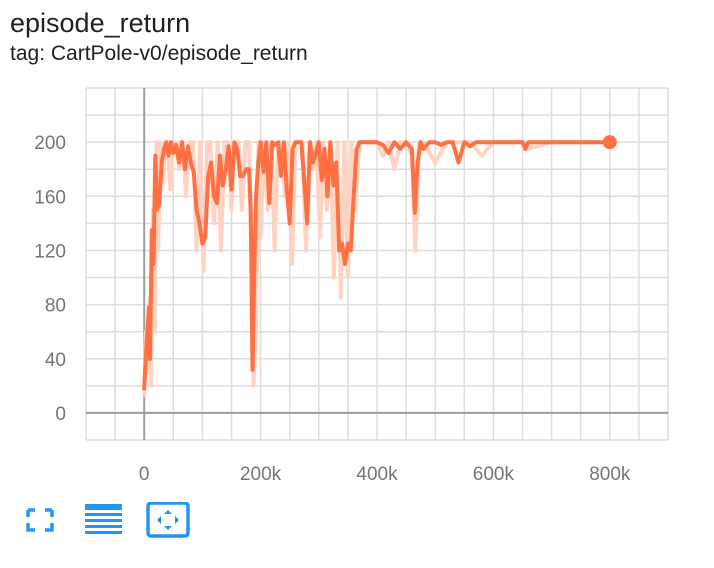 The height and width of the screenshot is (568, 714). I want to click on last-point-marker, so click(609, 142).